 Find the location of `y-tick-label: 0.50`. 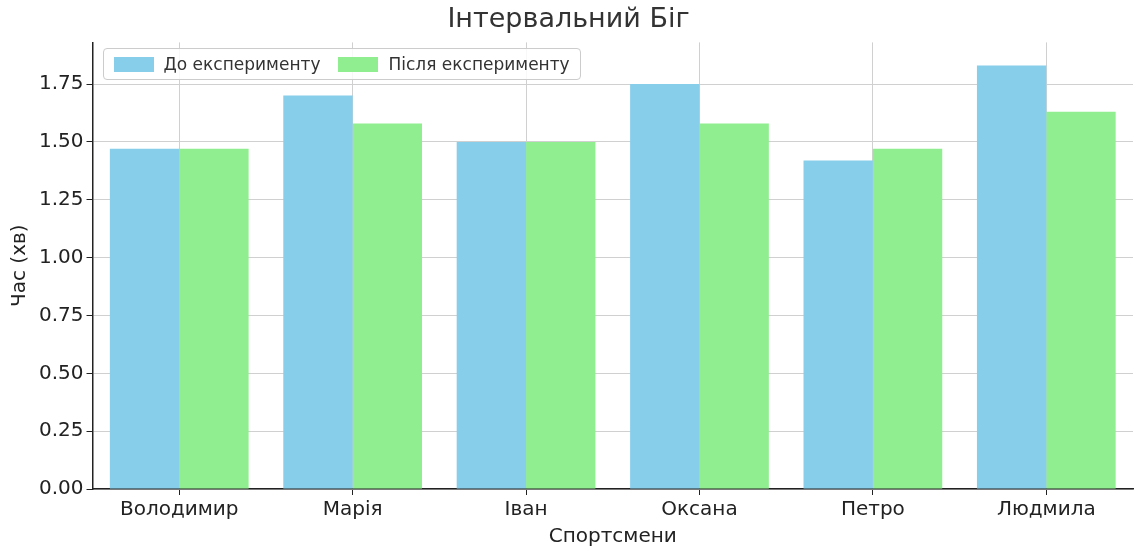

y-tick-label: 0.50 is located at coordinates (61, 371).